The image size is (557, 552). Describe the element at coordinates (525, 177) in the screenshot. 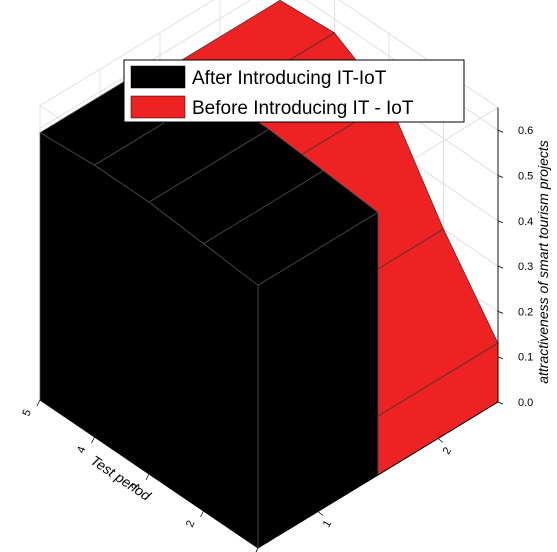

I see `z-tick-label: 0.5` at that location.